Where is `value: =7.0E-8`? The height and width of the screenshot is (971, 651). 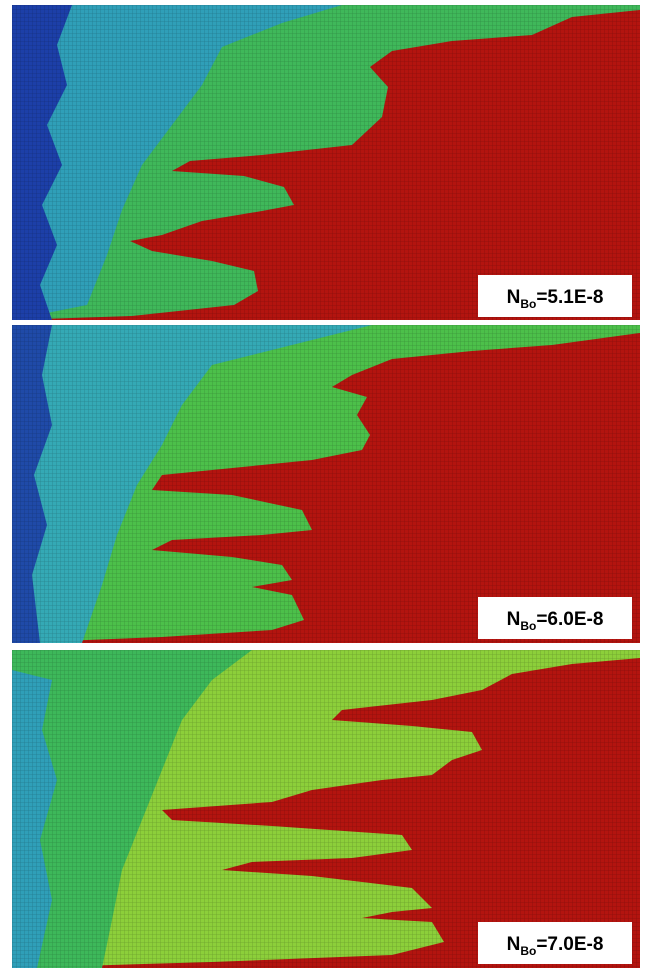
value: =7.0E-8 is located at coordinates (569, 944).